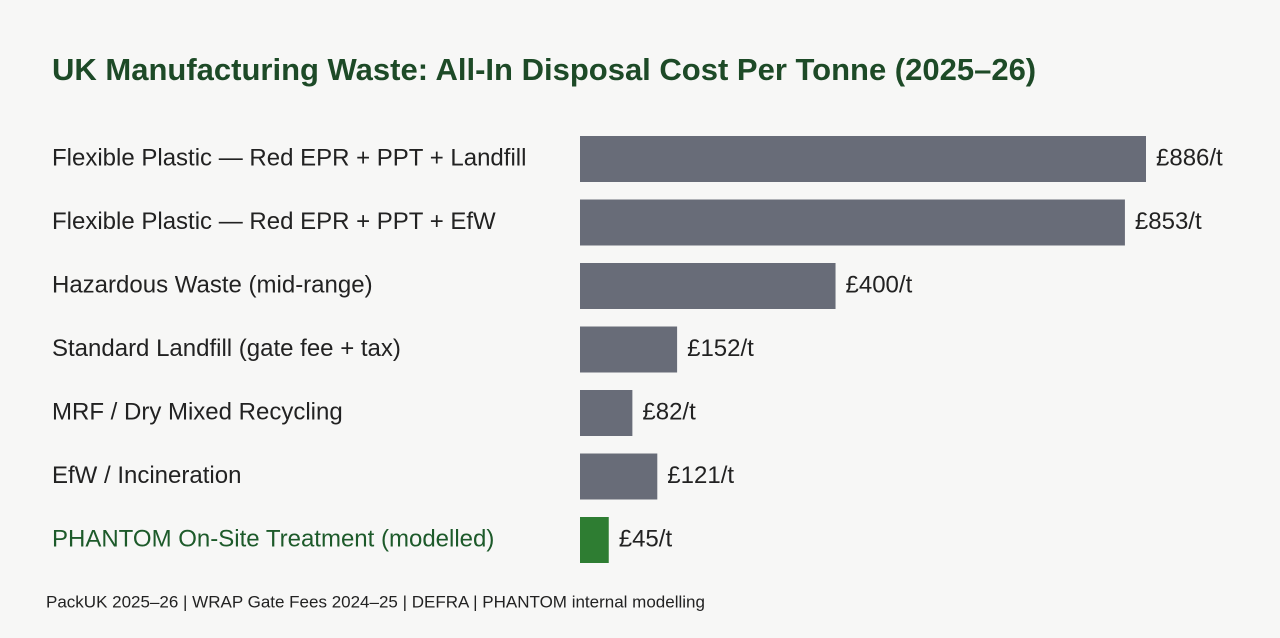 The width and height of the screenshot is (1280, 638). I want to click on category-label: EfW / Incineration, so click(146, 475).